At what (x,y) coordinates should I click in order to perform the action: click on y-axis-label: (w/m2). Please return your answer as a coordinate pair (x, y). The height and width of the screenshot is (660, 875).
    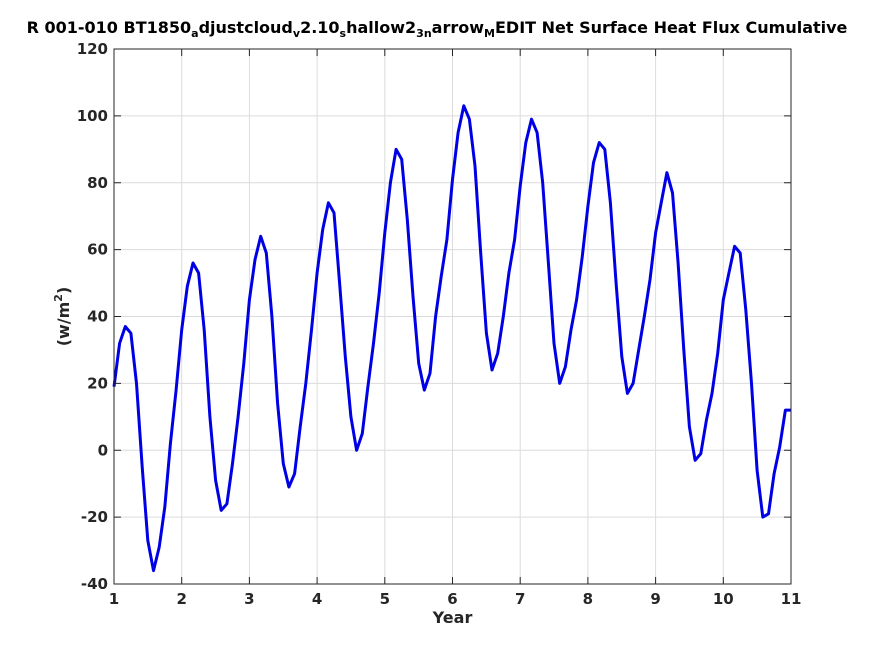
    Looking at the image, I should click on (62, 317).